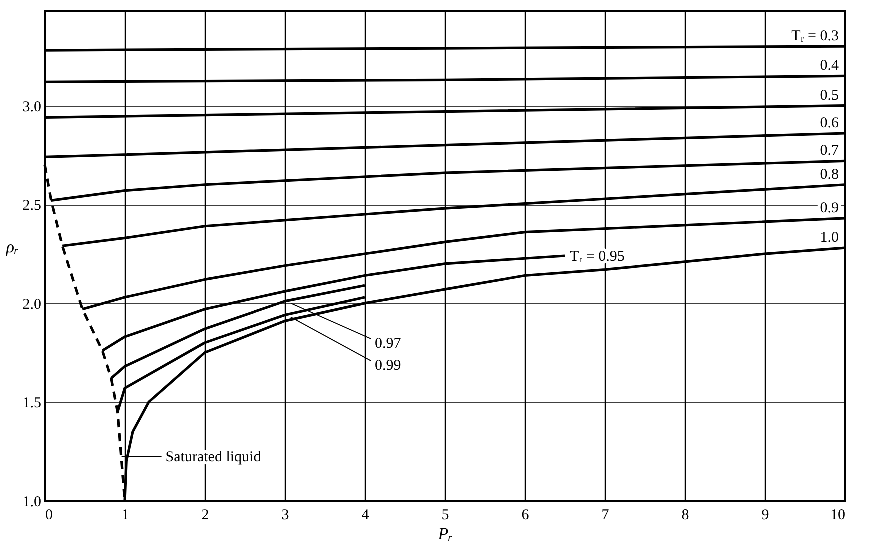  What do you see at coordinates (766, 516) in the screenshot?
I see `x-tick-label: 9` at bounding box center [766, 516].